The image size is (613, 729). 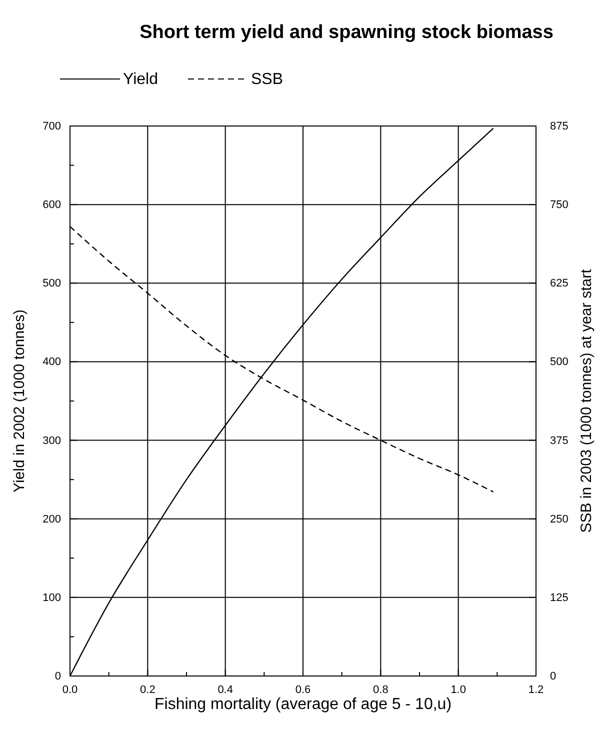 What do you see at coordinates (559, 440) in the screenshot?
I see `y2-tick-label: 375` at bounding box center [559, 440].